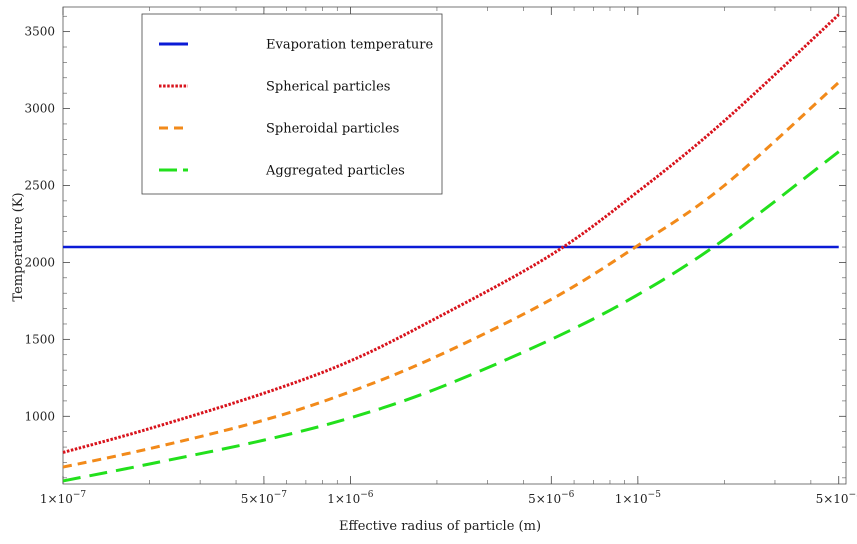  Describe the element at coordinates (335, 171) in the screenshot. I see `legend-label-3: Aggregated particles` at that location.